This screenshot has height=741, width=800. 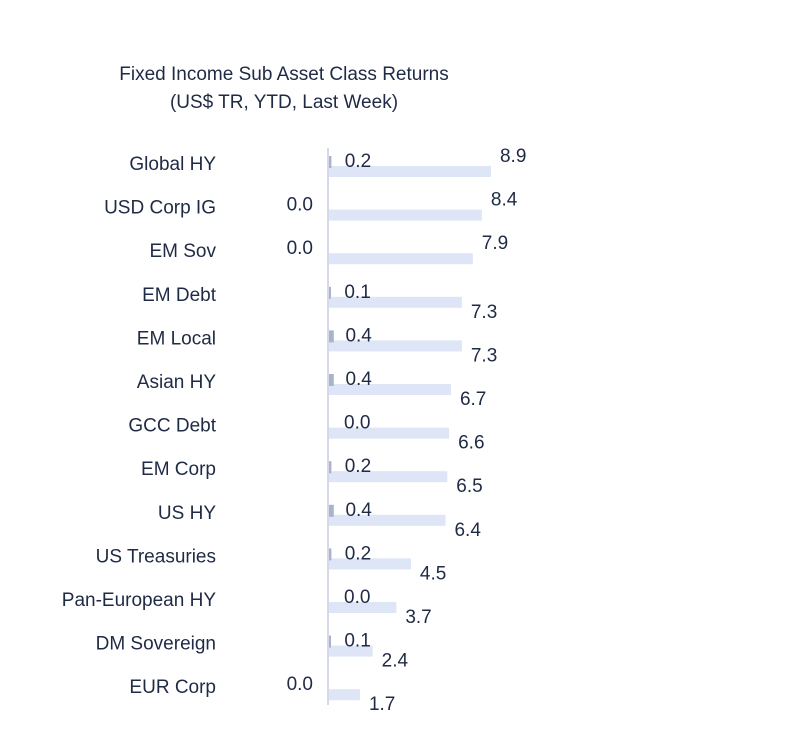 What do you see at coordinates (172, 426) in the screenshot?
I see `category-label: GCC Debt` at bounding box center [172, 426].